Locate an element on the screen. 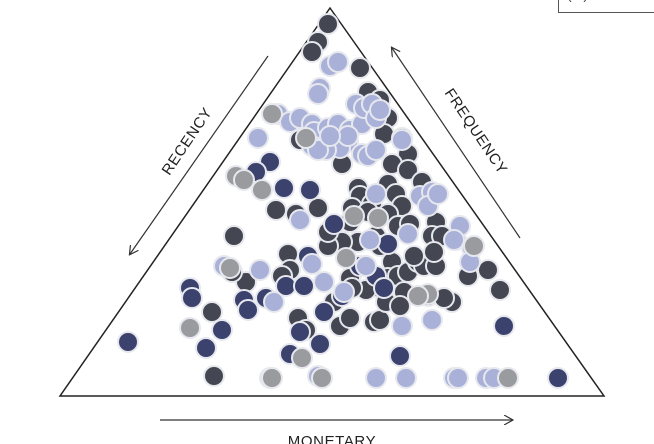  frequency-axis-arrow is located at coordinates (456, 143).